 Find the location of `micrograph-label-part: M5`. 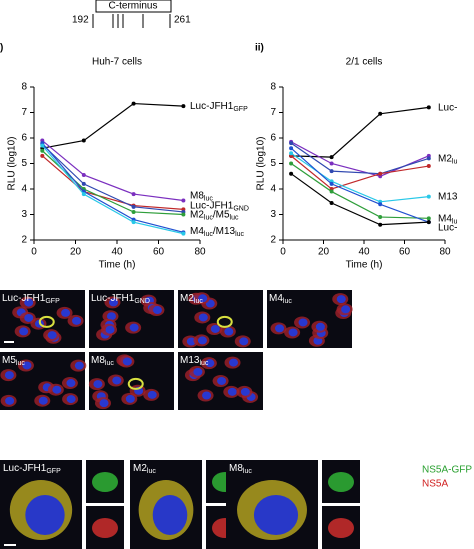

micrograph-label-part: M5 is located at coordinates (9, 360).